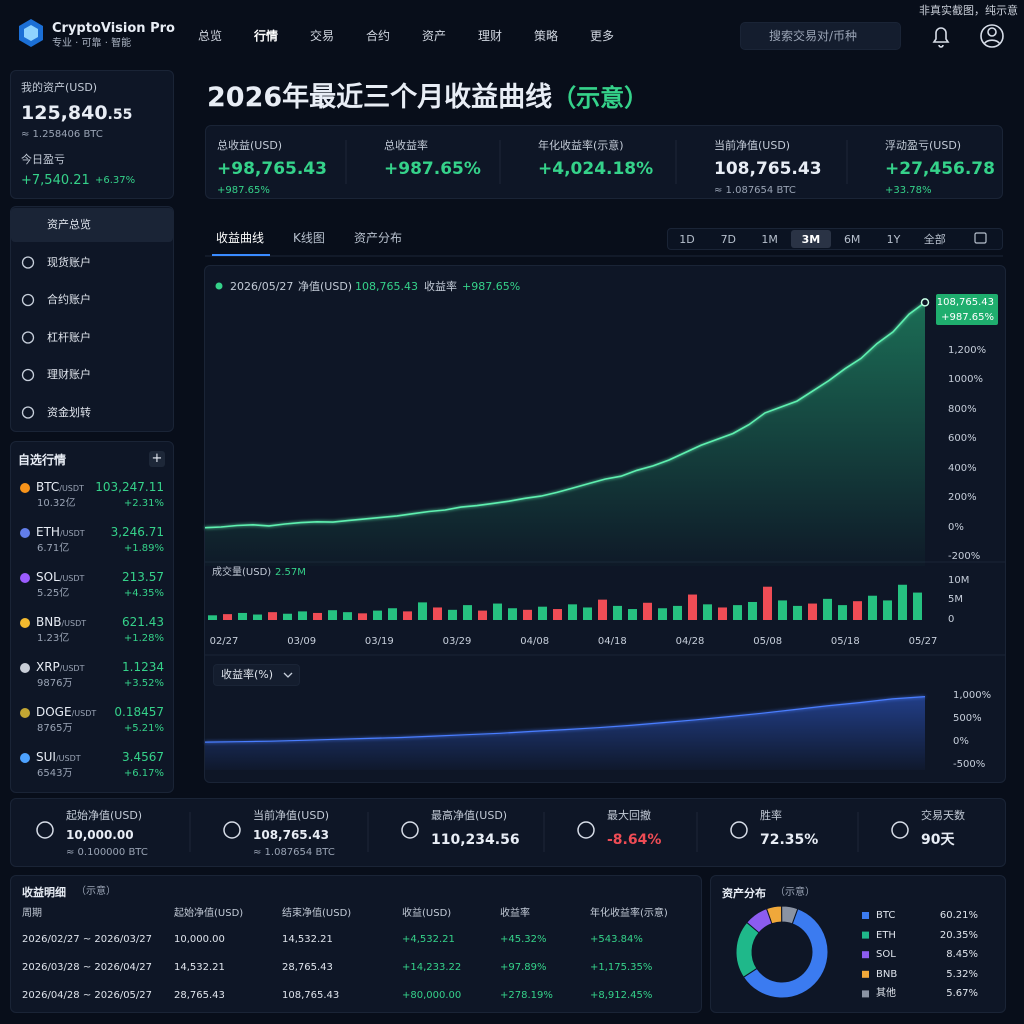 This screenshot has width=1024, height=1024. What do you see at coordinates (69, 337) in the screenshot?
I see `menu-item: 杠杆账户` at bounding box center [69, 337].